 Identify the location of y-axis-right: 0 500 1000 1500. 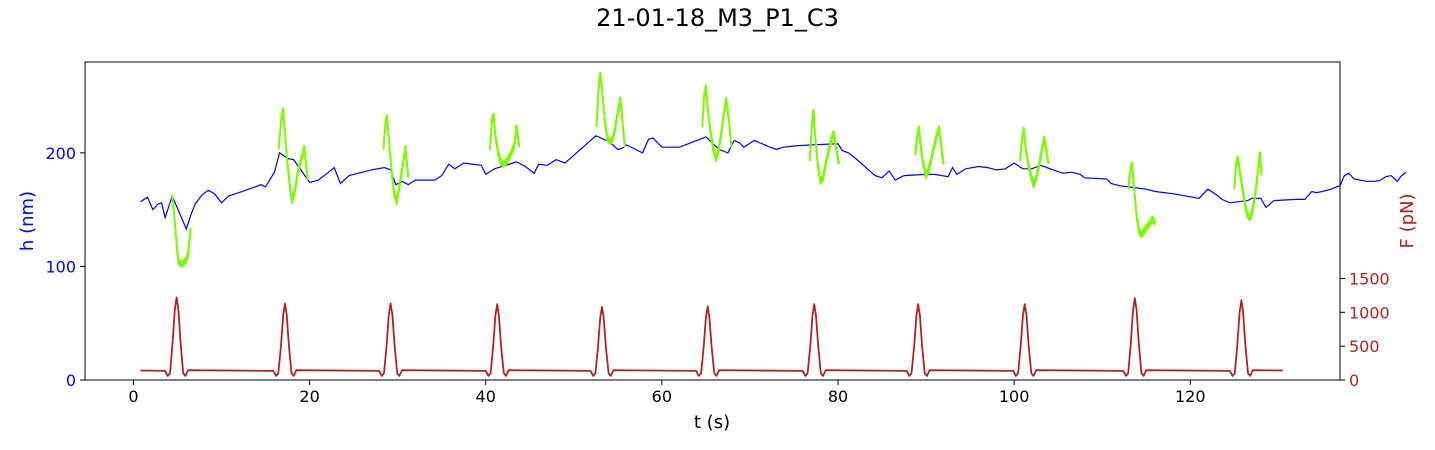
(1365, 330).